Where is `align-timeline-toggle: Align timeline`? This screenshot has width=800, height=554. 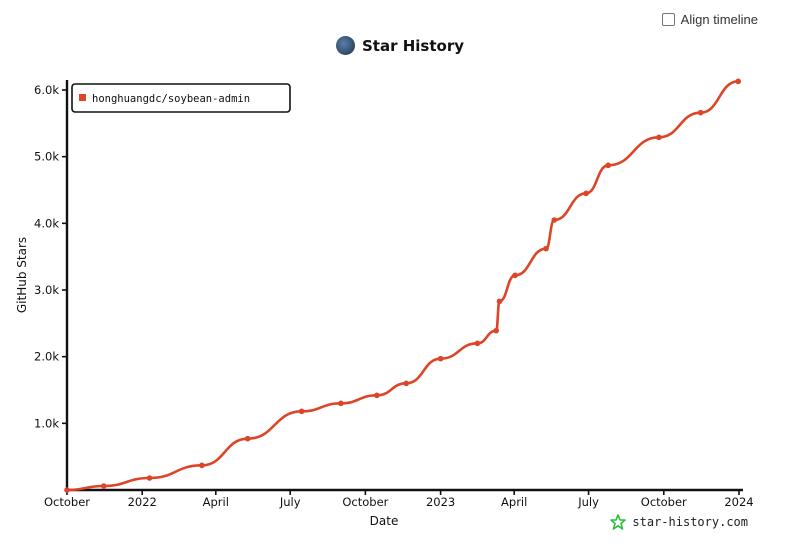 align-timeline-toggle: Align timeline is located at coordinates (709, 19).